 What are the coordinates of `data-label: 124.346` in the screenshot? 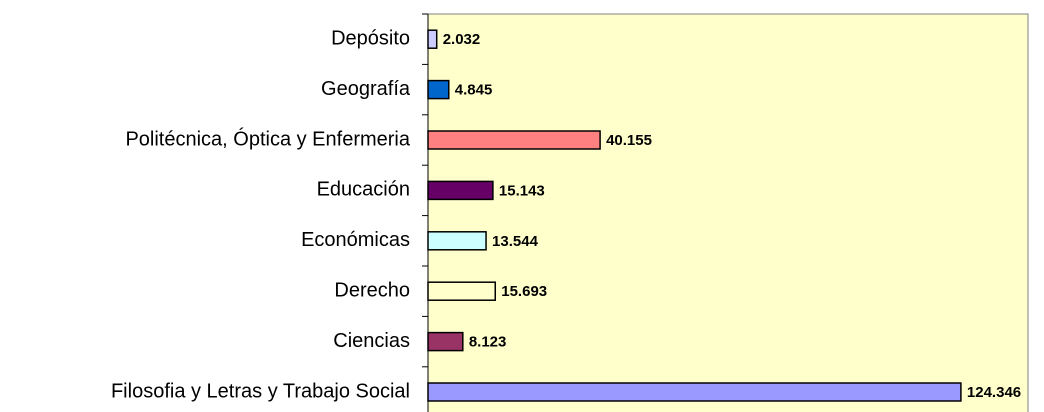 It's located at (994, 392).